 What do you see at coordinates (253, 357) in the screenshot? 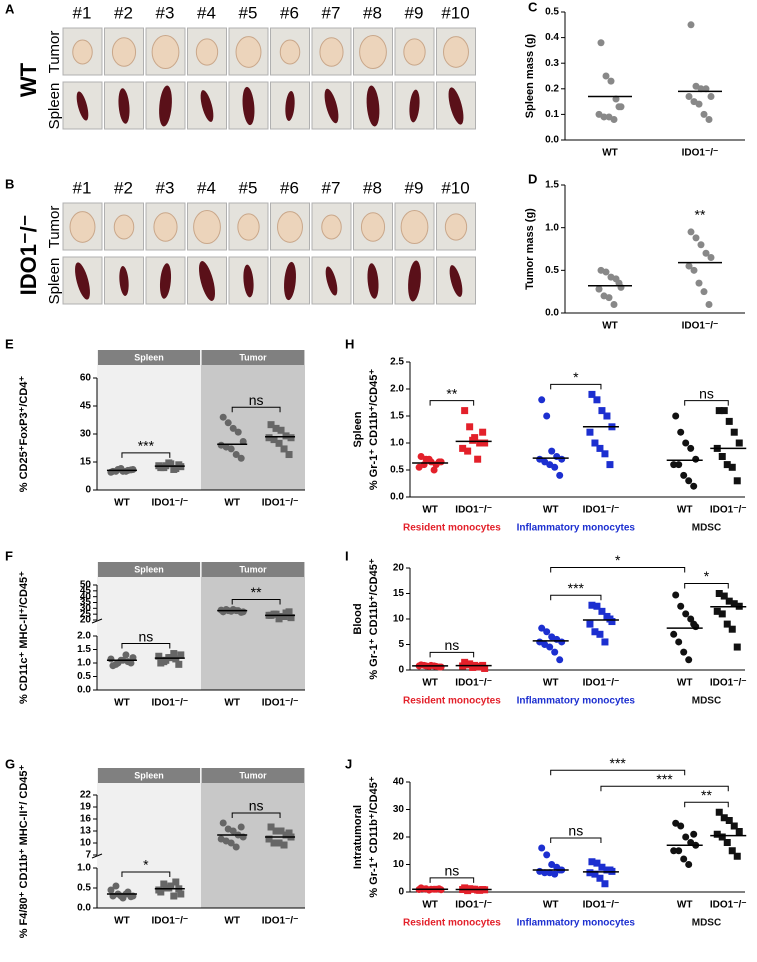
I see `section-header-label: Tumor` at bounding box center [253, 357].